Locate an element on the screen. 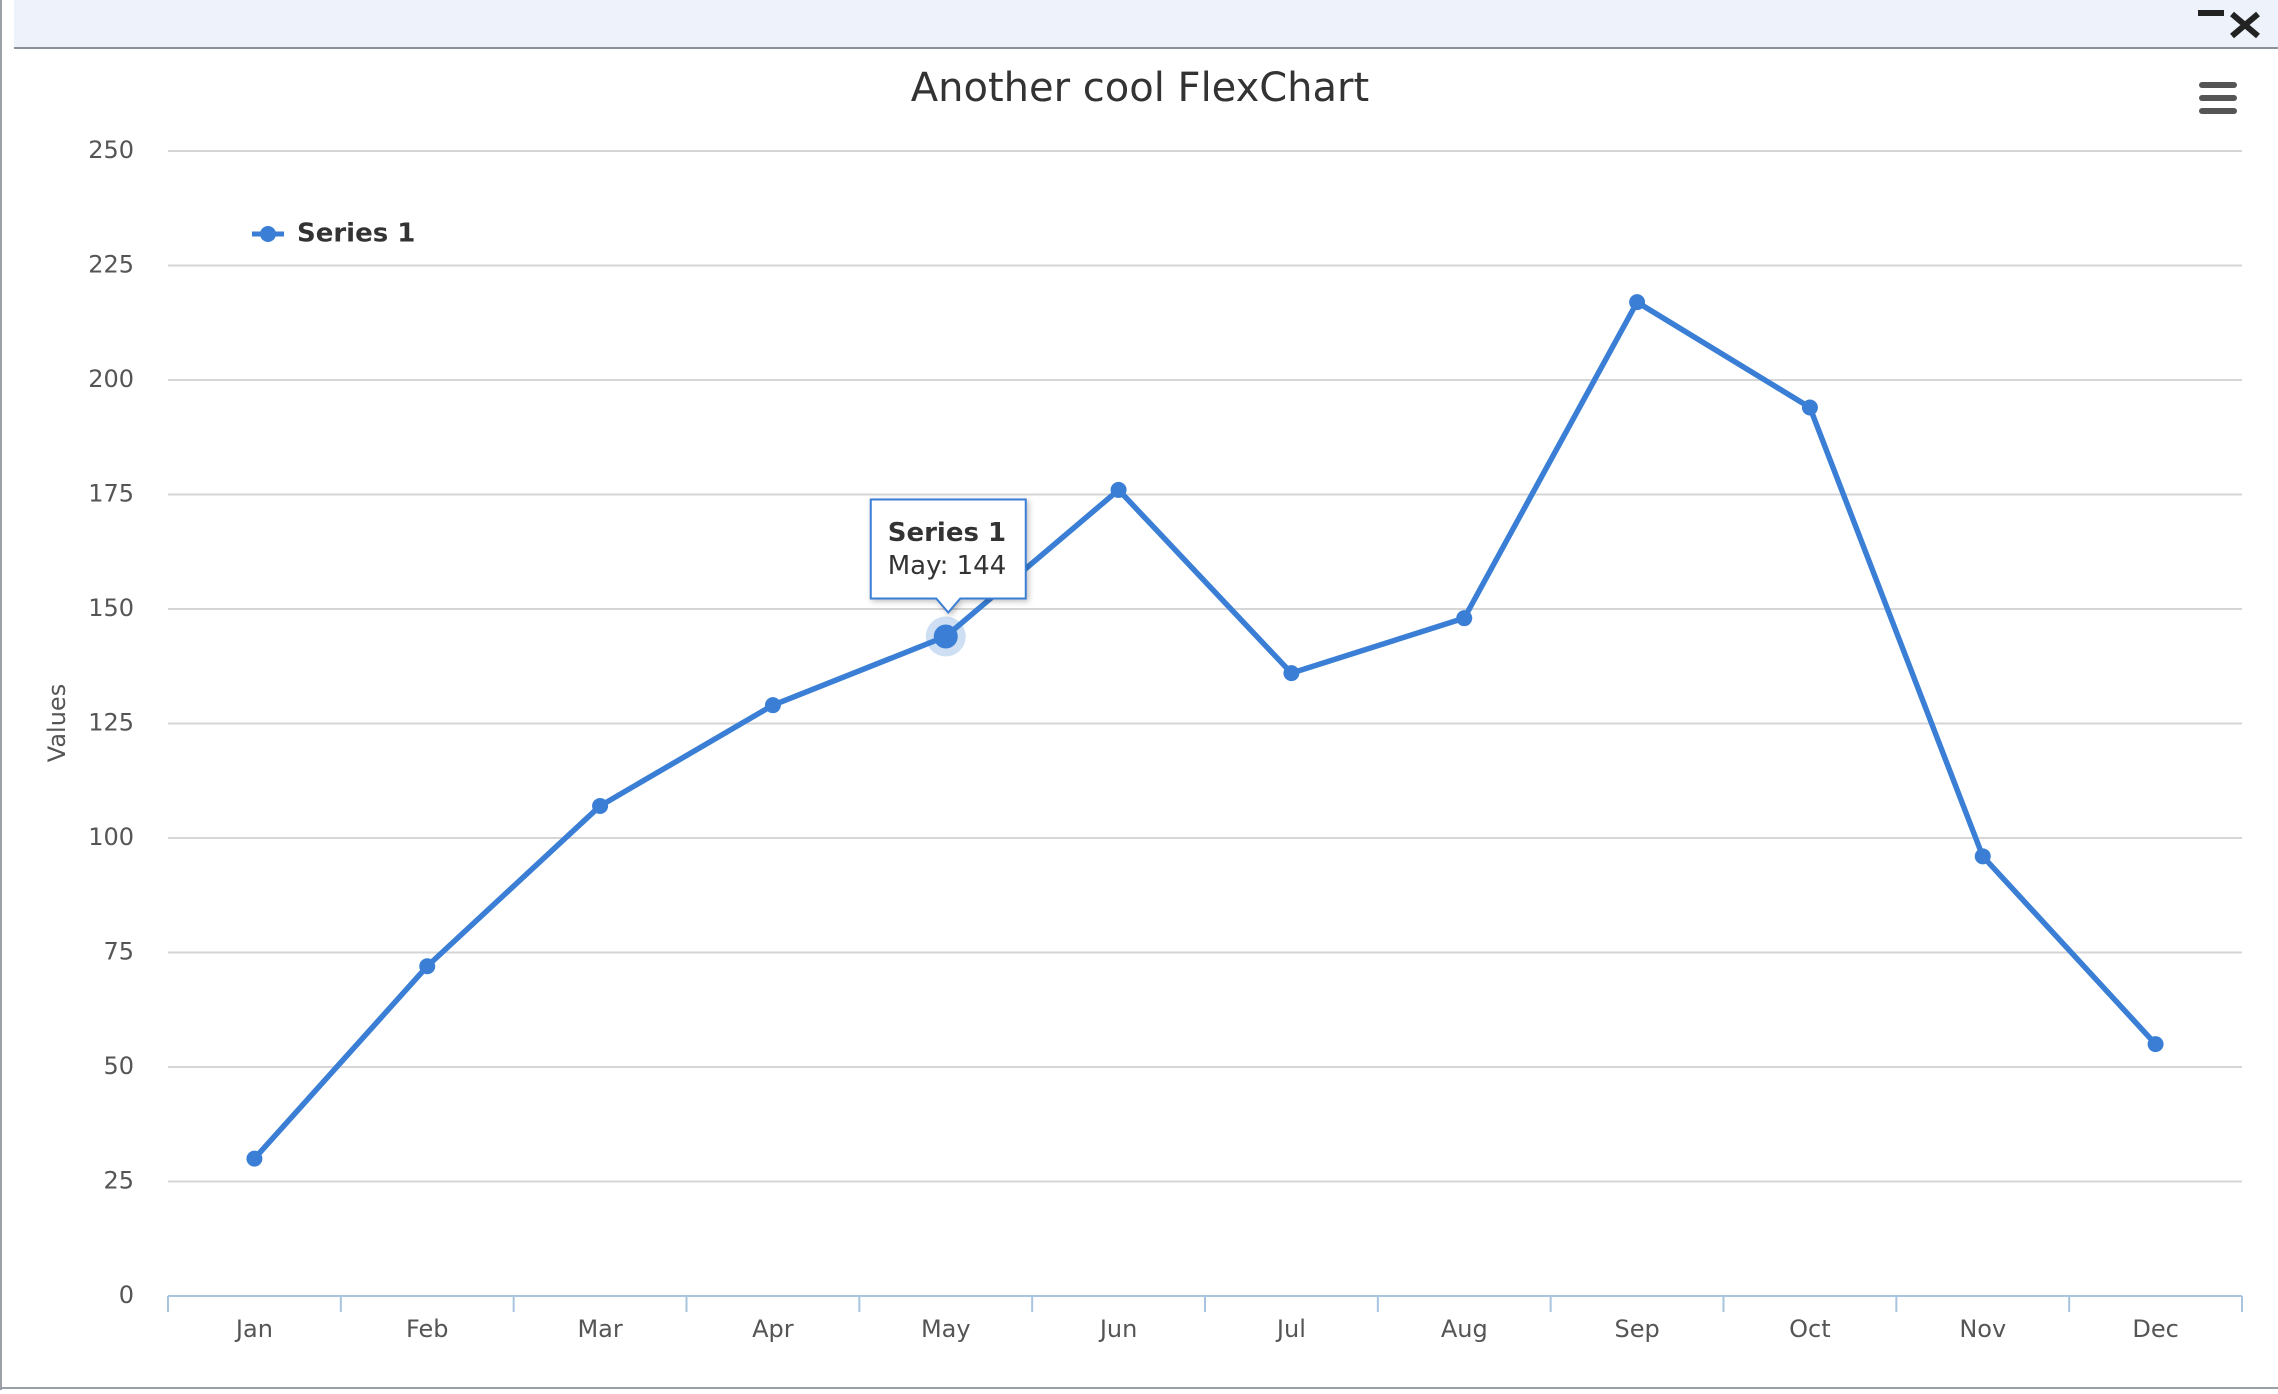  x-tick-label: Sep is located at coordinates (1636, 1329).